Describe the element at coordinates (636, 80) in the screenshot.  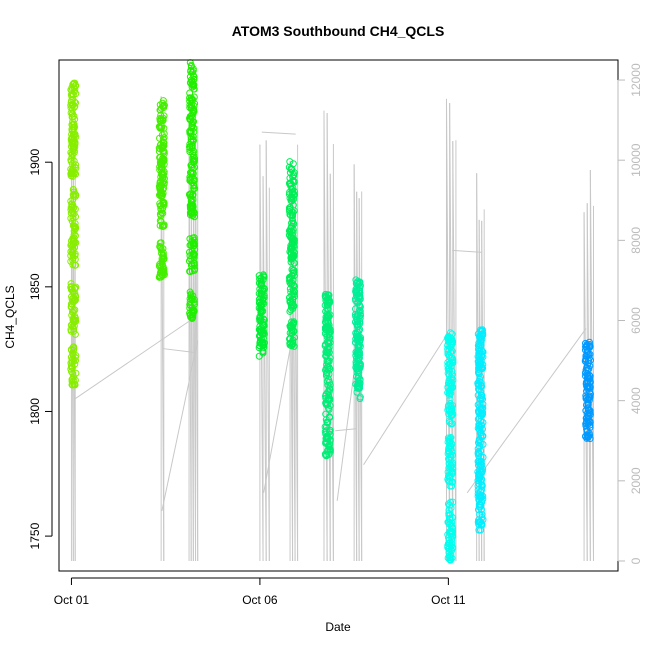
I see `right-tick-label: 12000` at that location.